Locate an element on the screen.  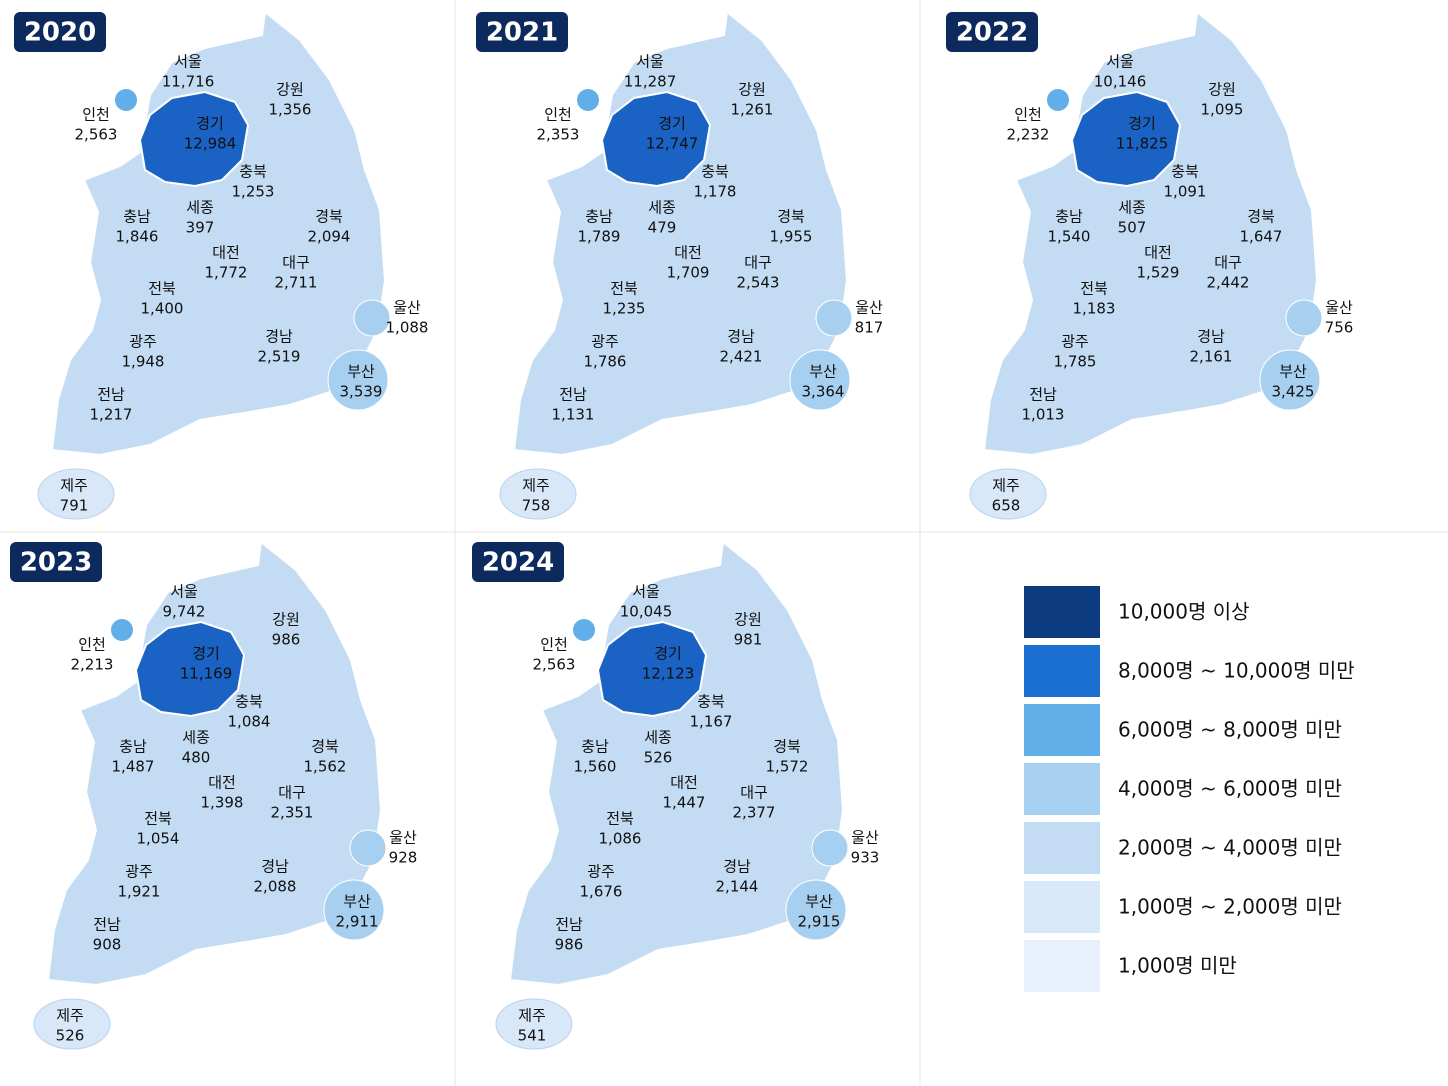
region-value: 12,984 is located at coordinates (210, 144).